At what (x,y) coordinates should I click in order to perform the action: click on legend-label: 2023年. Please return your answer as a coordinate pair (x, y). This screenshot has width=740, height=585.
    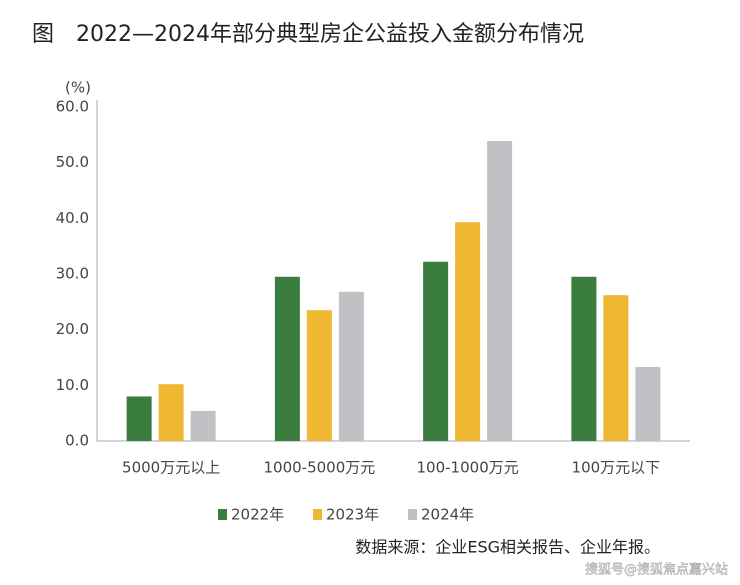
    Looking at the image, I should click on (352, 515).